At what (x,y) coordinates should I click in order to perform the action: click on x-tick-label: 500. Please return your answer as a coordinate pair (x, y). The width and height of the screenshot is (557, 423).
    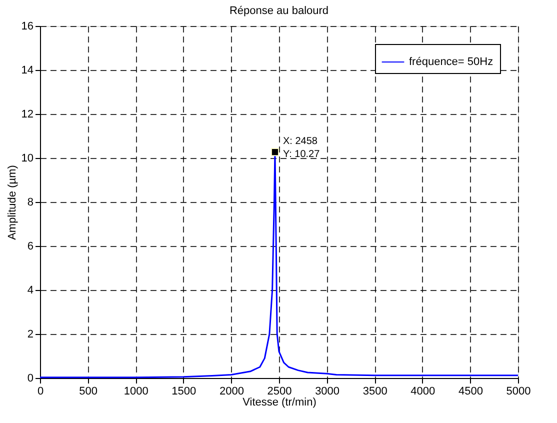
    Looking at the image, I should click on (88, 392).